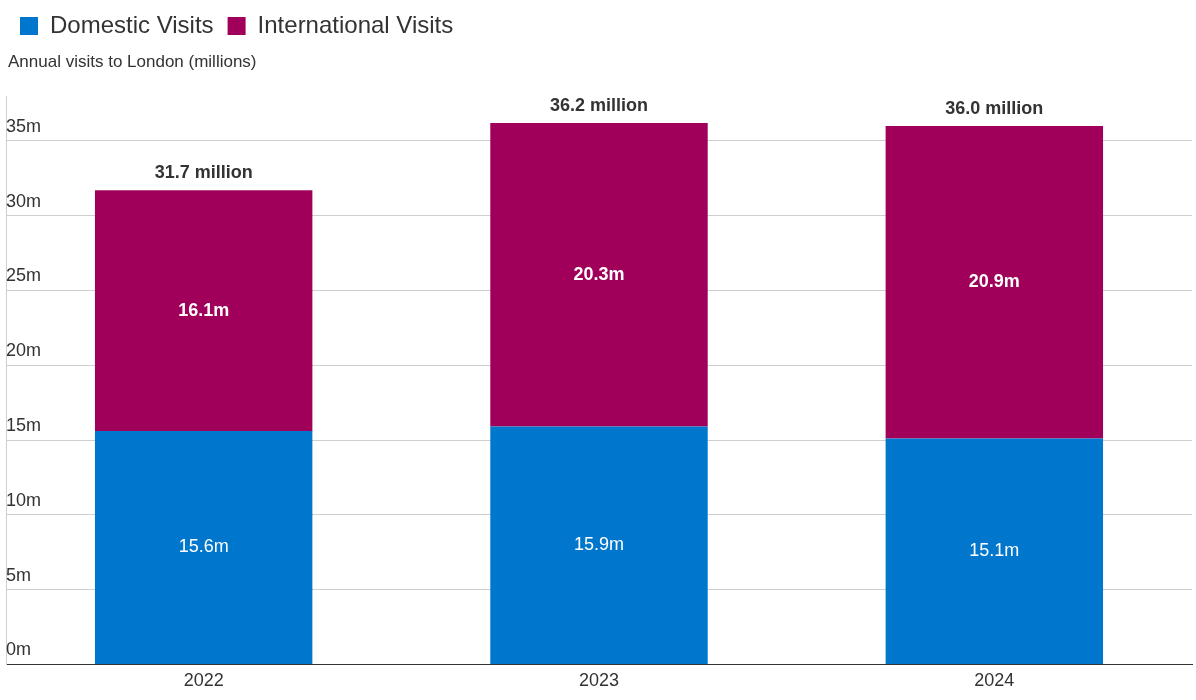 The width and height of the screenshot is (1196, 700). What do you see at coordinates (599, 544) in the screenshot?
I see `data-label: 15.9m` at bounding box center [599, 544].